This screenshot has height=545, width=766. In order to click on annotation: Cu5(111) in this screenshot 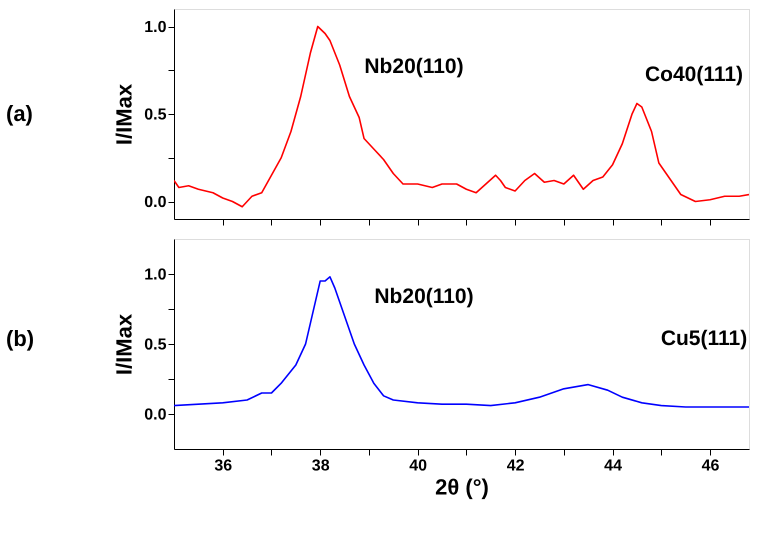, I will do `click(704, 338)`.